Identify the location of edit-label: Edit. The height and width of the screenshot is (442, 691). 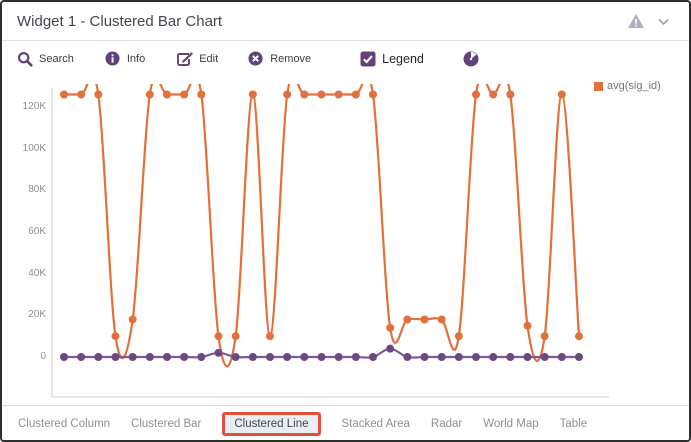
(209, 59).